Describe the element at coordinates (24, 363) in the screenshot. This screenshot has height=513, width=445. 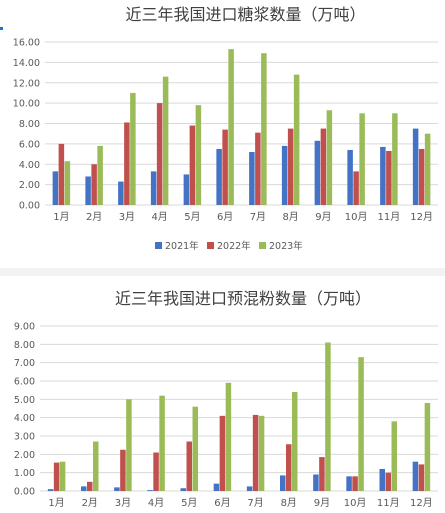
I see `y-tick-label: 7.00` at that location.